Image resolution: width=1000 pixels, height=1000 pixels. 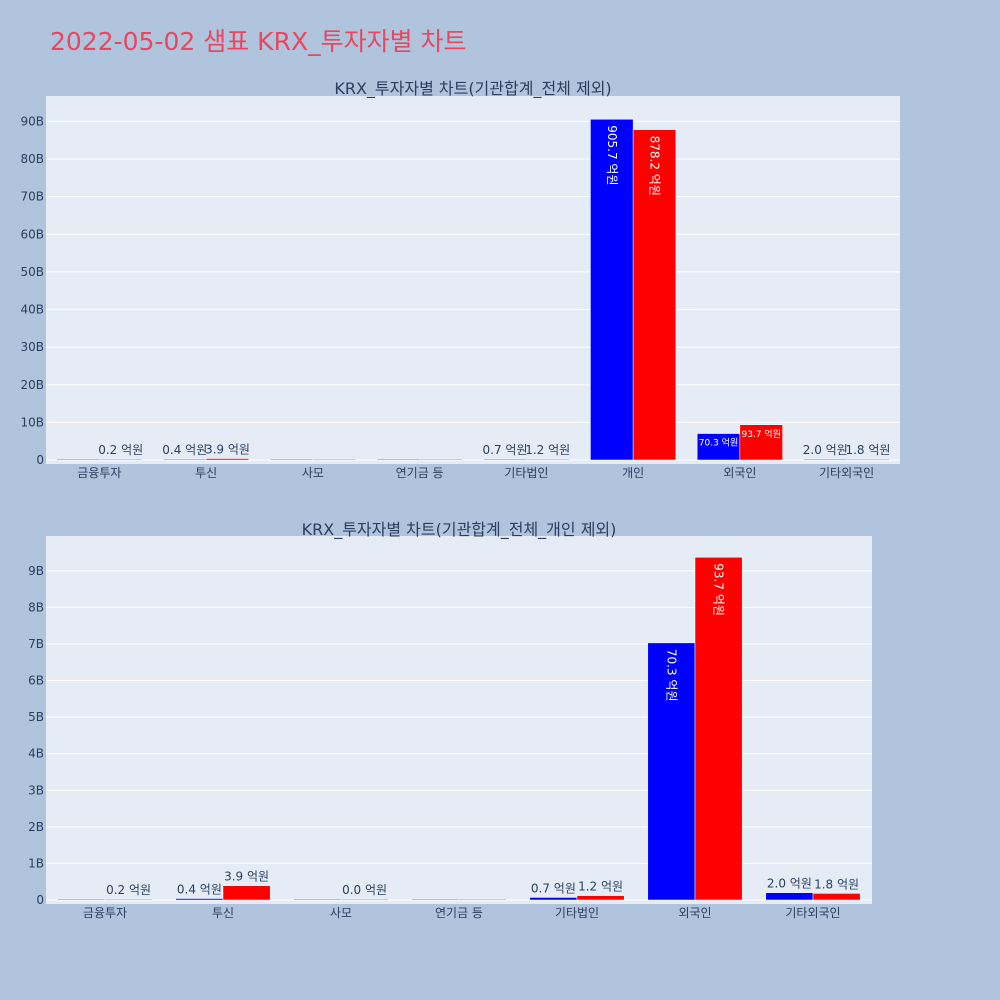 I want to click on chart-title: KRX_투자자별 차트(기관합계_전체 제외), so click(x=472, y=89).